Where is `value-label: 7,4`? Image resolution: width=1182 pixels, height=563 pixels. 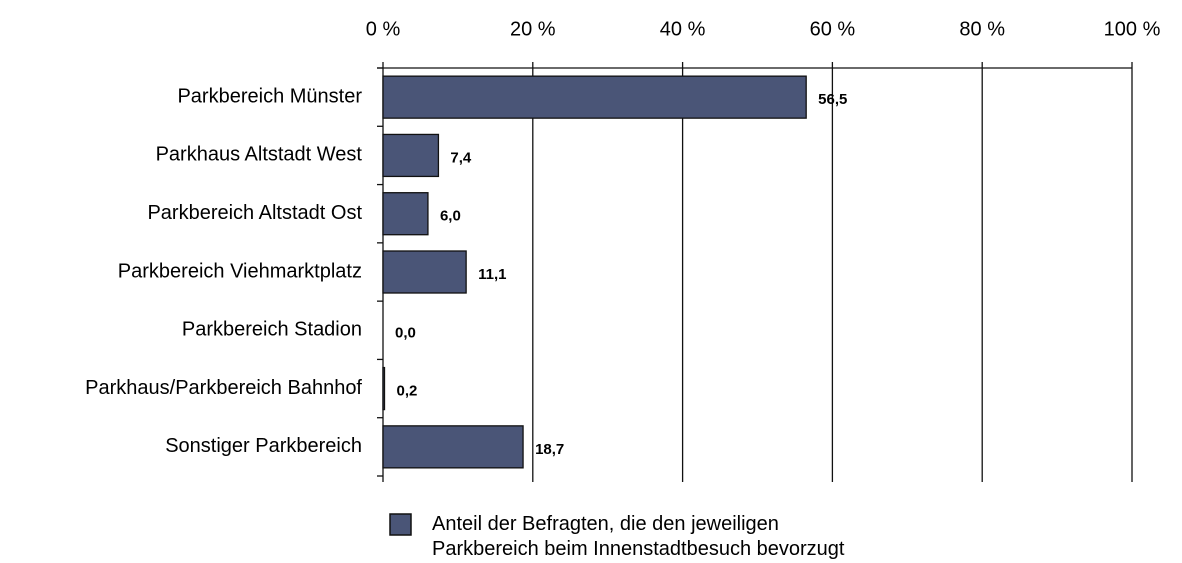
value-label: 7,4 is located at coordinates (461, 157).